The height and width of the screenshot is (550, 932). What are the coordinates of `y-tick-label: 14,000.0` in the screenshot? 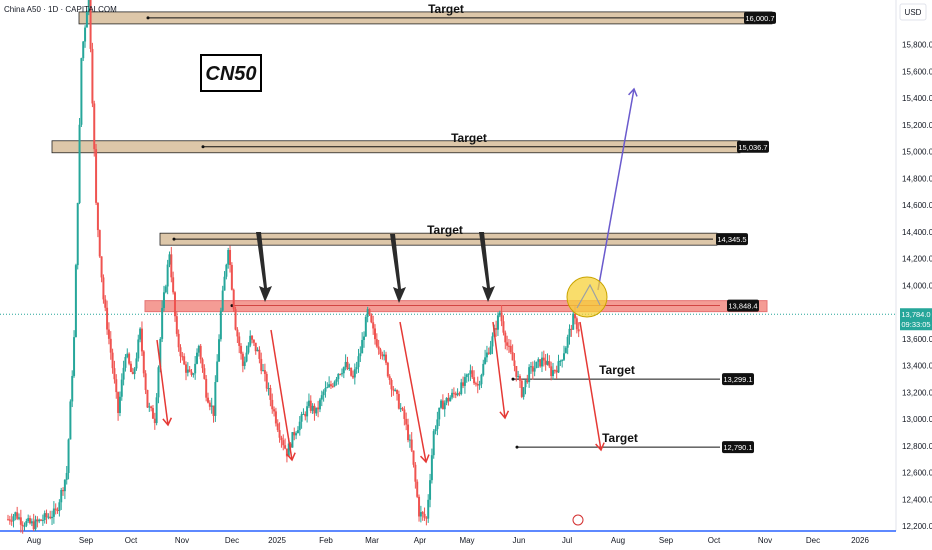 It's located at (917, 285).